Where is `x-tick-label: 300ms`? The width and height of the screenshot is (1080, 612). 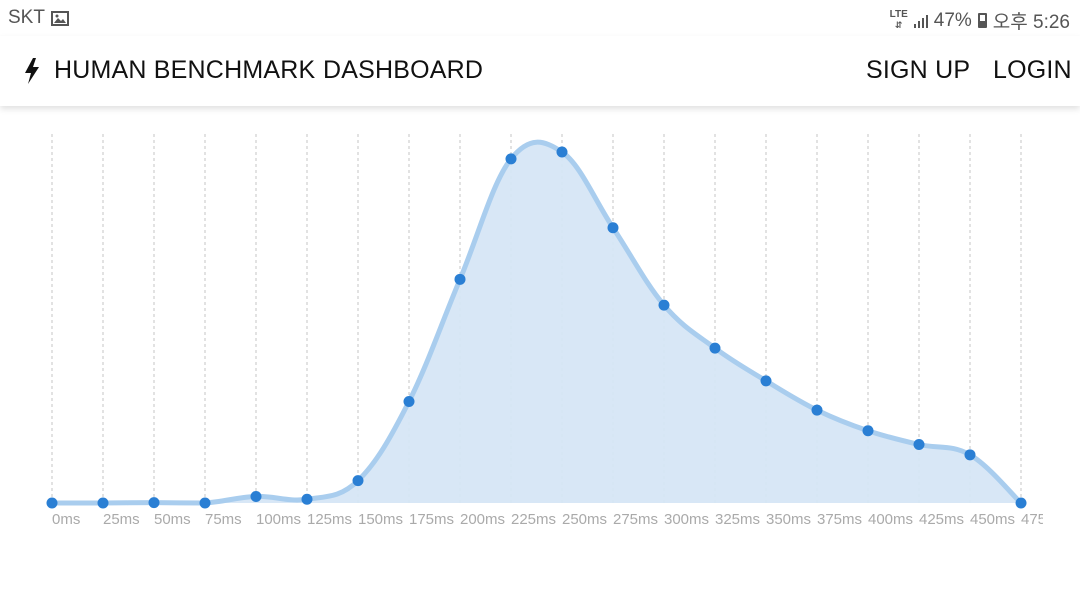 x-tick-label: 300ms is located at coordinates (686, 519).